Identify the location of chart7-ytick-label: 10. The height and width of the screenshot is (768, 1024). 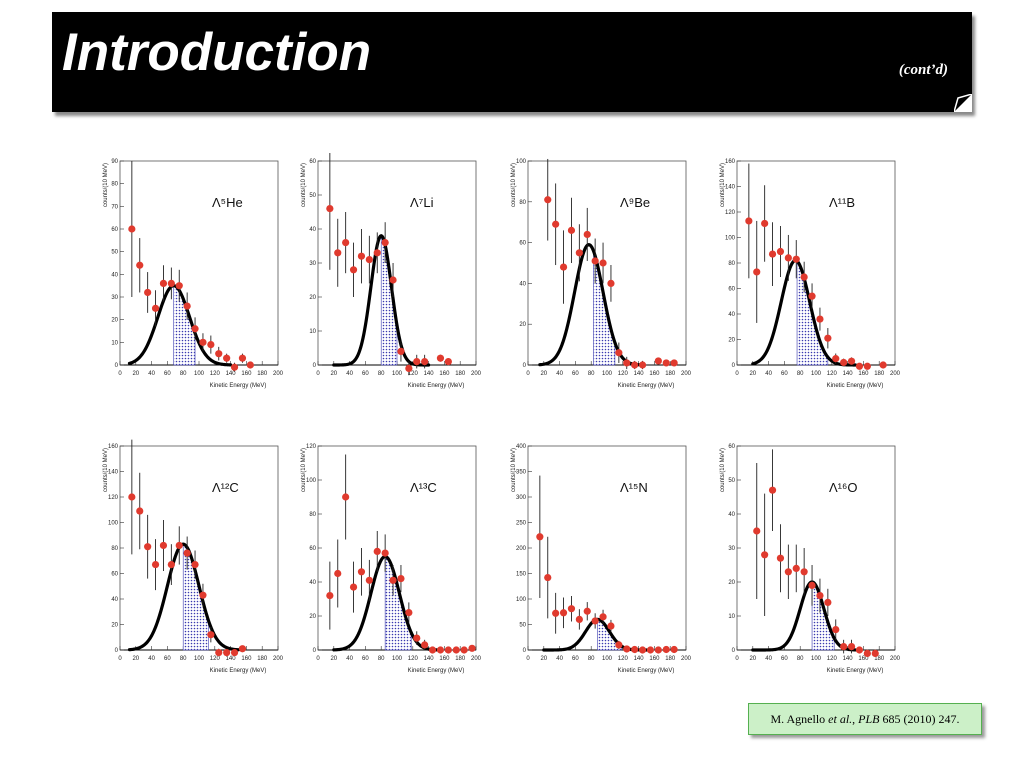
(731, 617).